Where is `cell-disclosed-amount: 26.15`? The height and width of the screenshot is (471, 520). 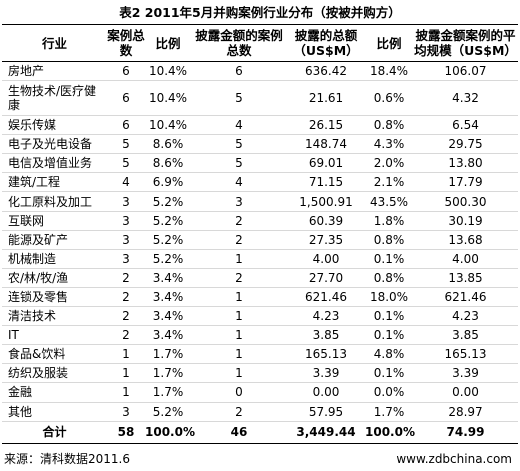
cell-disclosed-amount: 26.15 is located at coordinates (326, 125).